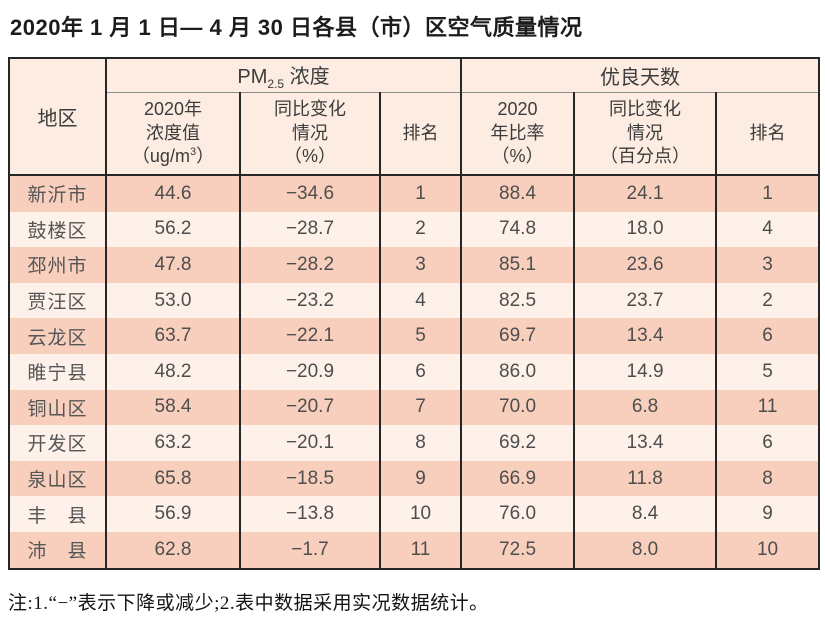  Describe the element at coordinates (57, 336) in the screenshot. I see `region-cell: 云龙区` at that location.